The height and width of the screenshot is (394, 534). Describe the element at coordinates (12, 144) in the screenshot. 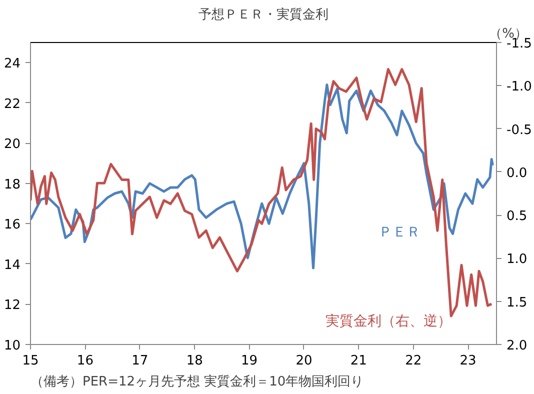

I see `y-tick-label: 20` at that location.